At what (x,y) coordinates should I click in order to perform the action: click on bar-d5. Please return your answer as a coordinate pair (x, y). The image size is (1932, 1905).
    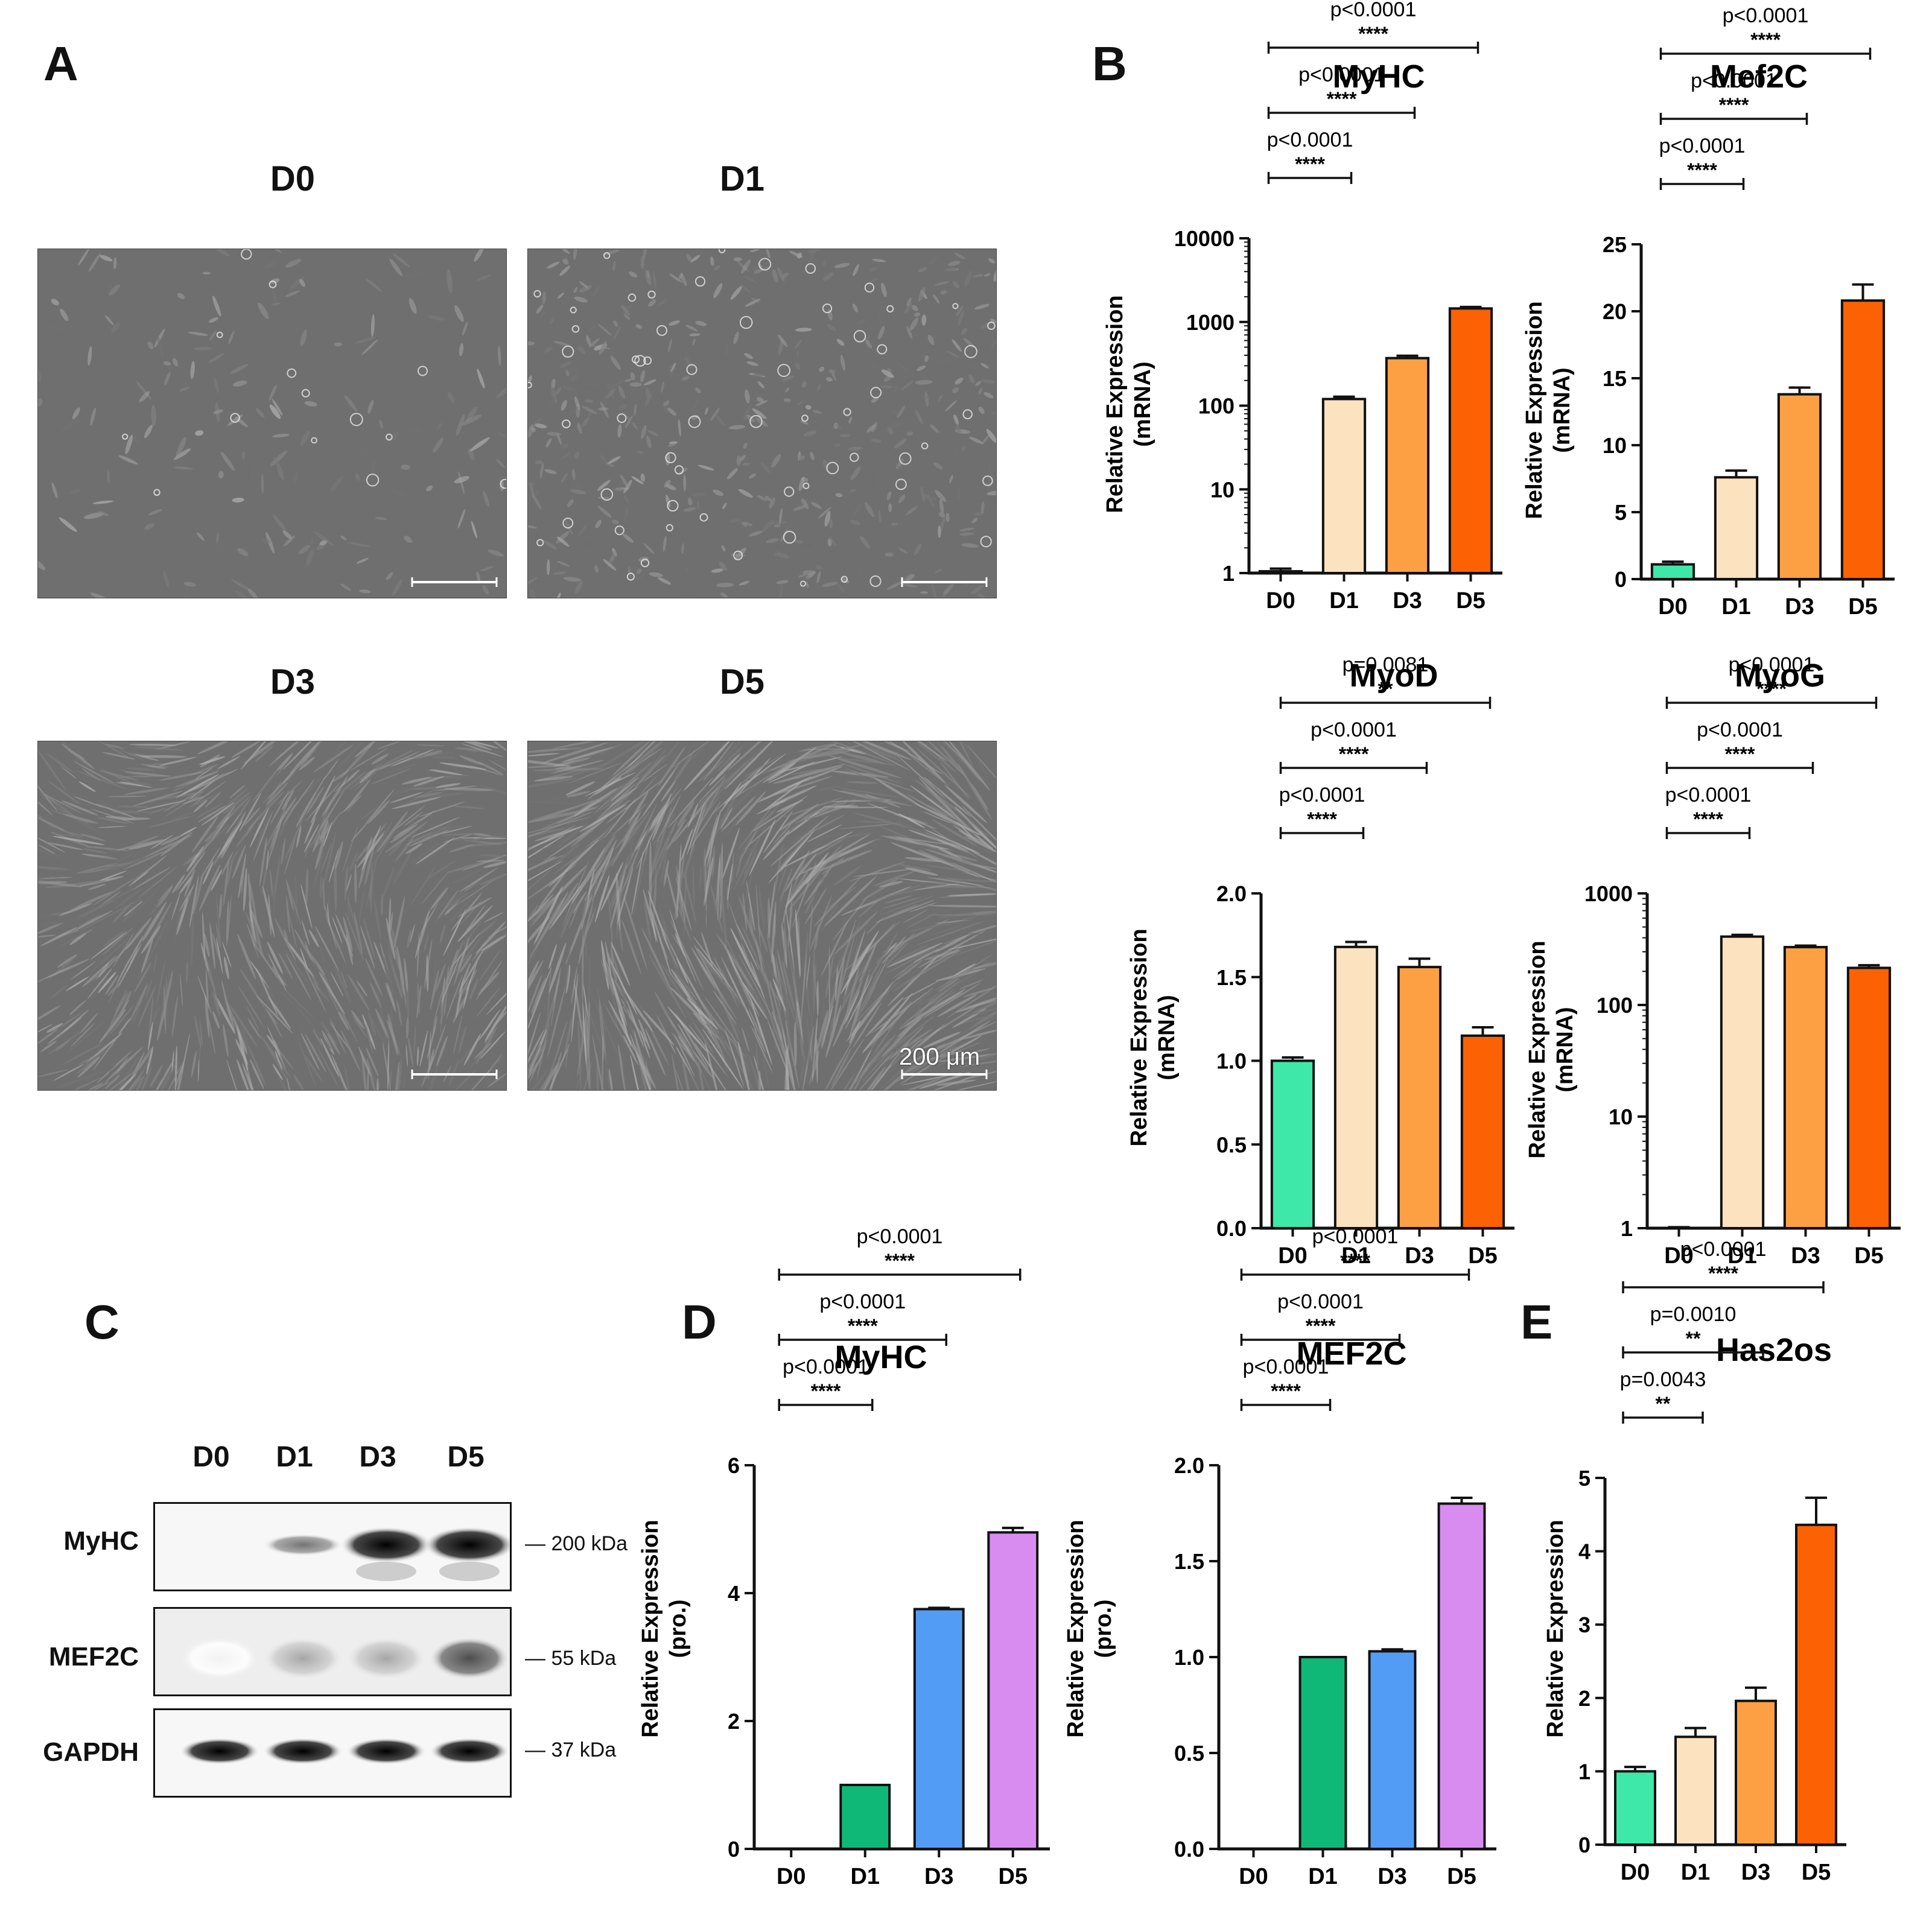
    Looking at the image, I should click on (1013, 1691).